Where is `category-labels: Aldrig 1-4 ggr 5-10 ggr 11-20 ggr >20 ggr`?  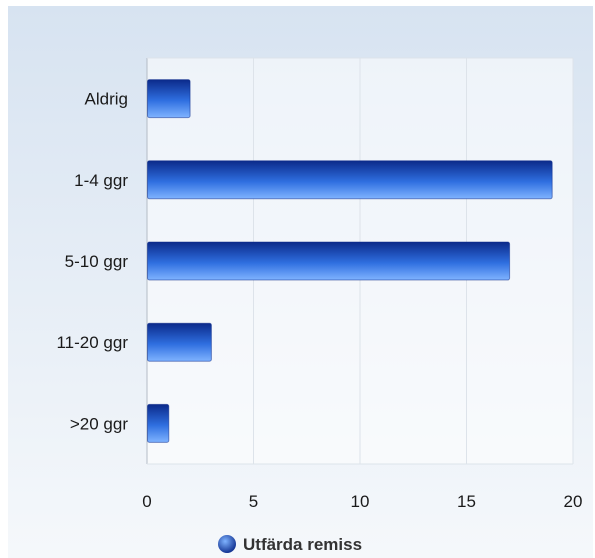 category-labels: Aldrig 1-4 ggr 5-10 ggr 11-20 ggr >20 ggr is located at coordinates (92, 262).